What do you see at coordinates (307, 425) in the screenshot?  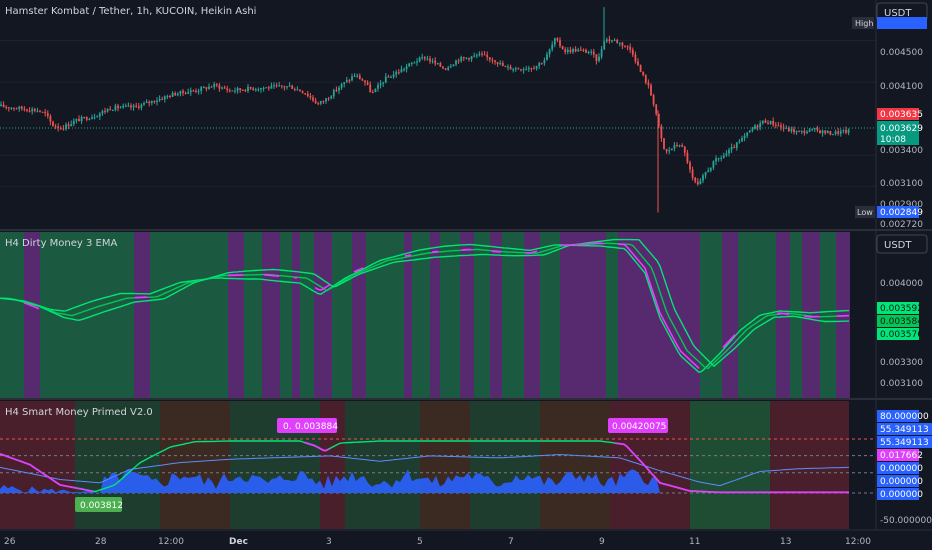 I see `annotation-bubble-1: 0. 0.003884` at bounding box center [307, 425].